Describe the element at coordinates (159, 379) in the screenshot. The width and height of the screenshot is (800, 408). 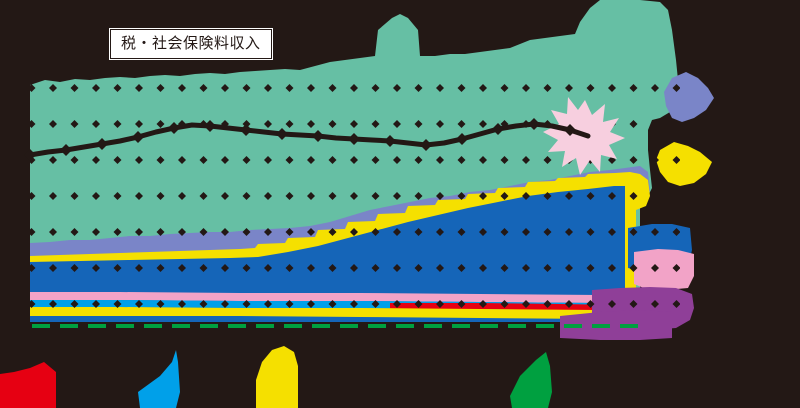
I see `bottom-swatch-cyan` at that location.